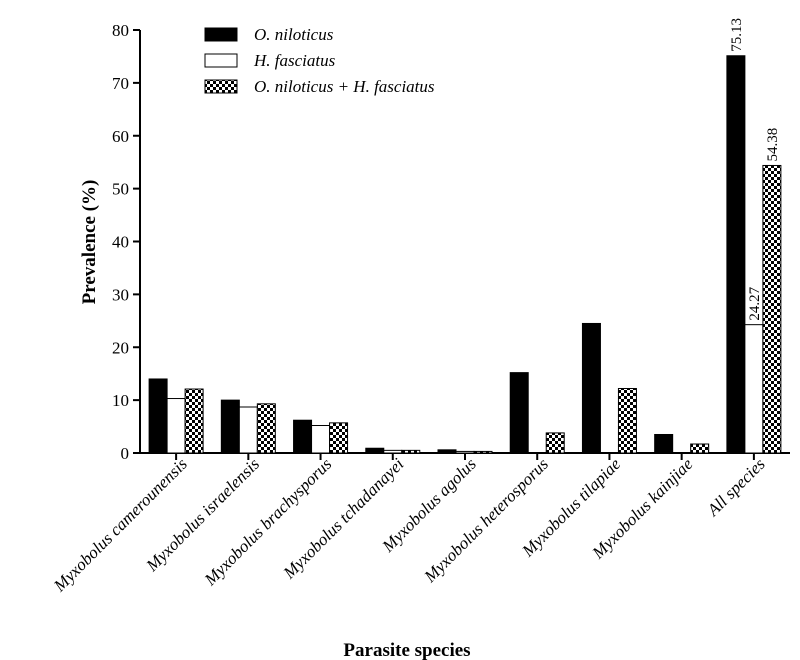 The image size is (800, 660). Describe the element at coordinates (176, 426) in the screenshot. I see `bar-h-fasciatus-myxobolus-camerounensis` at that location.